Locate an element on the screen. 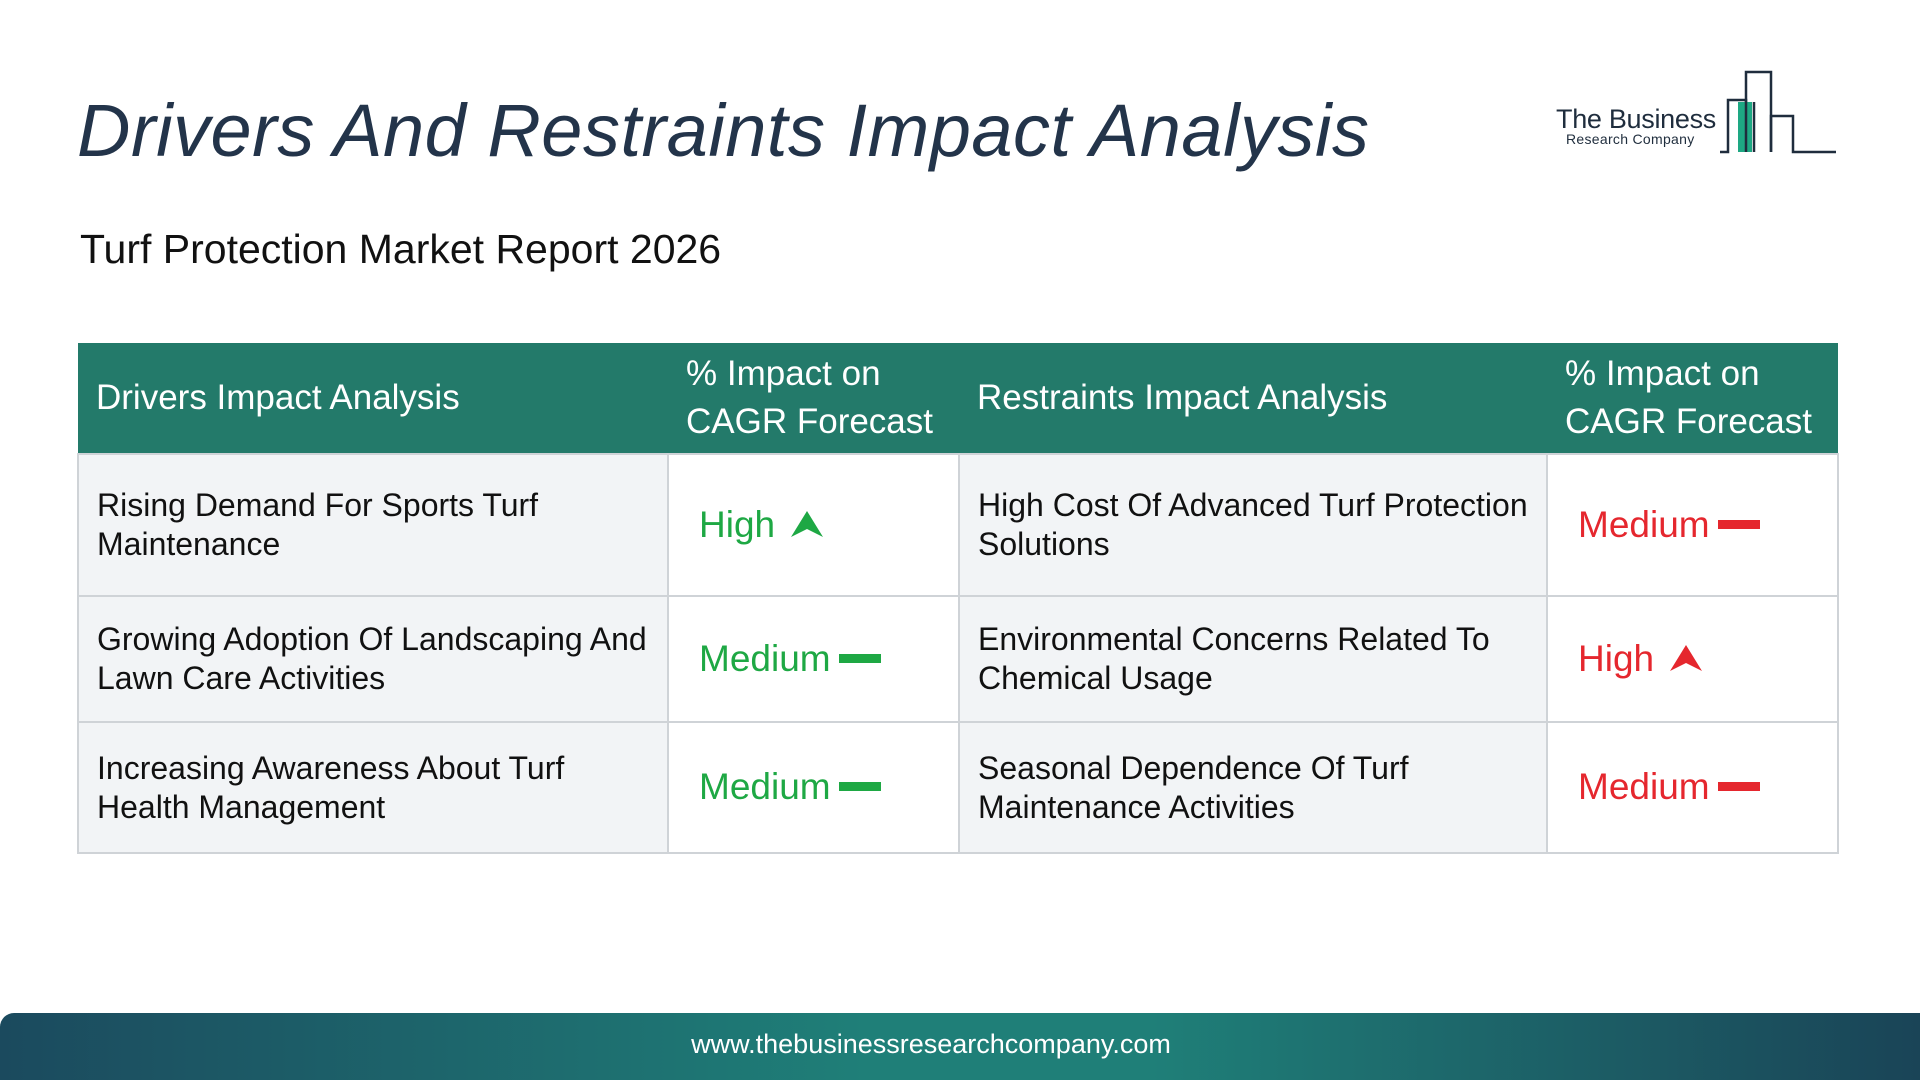 The image size is (1920, 1080). column-header-drivers: Drivers Impact Analysis is located at coordinates (373, 398).